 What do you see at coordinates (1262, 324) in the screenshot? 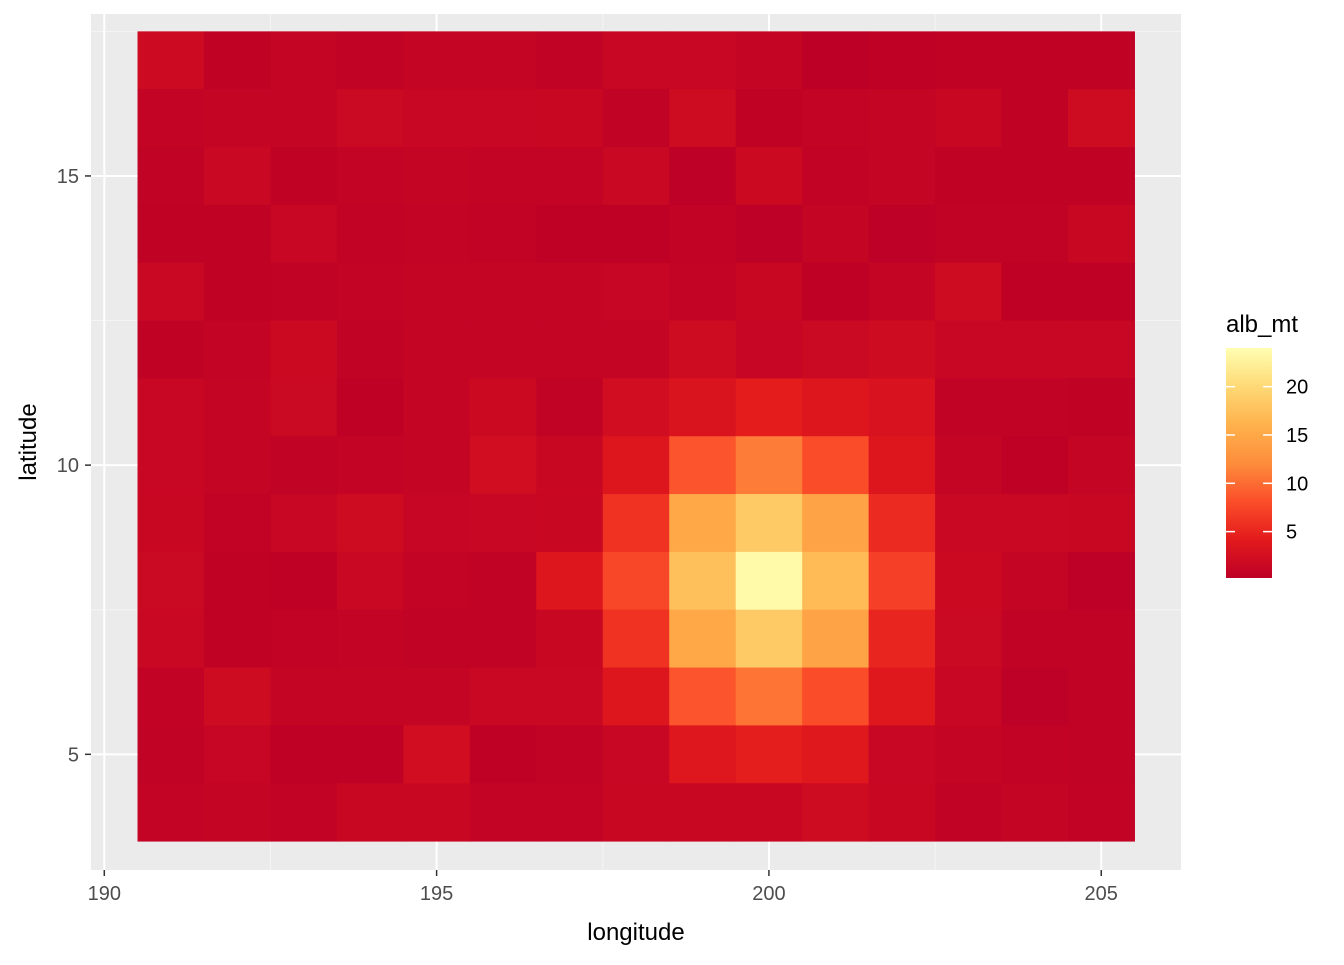
I see `legend-title: alb_mt` at bounding box center [1262, 324].